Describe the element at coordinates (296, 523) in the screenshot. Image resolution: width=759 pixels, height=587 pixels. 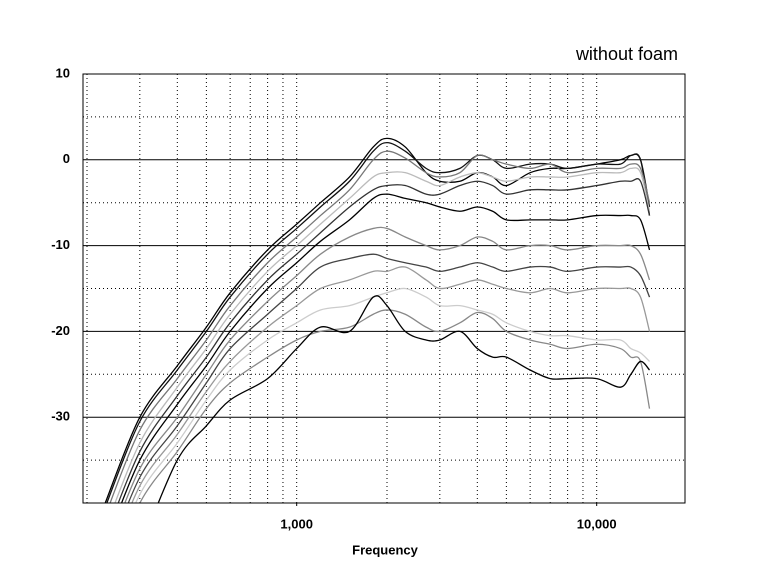
I see `x-tick-label: 1,000` at that location.